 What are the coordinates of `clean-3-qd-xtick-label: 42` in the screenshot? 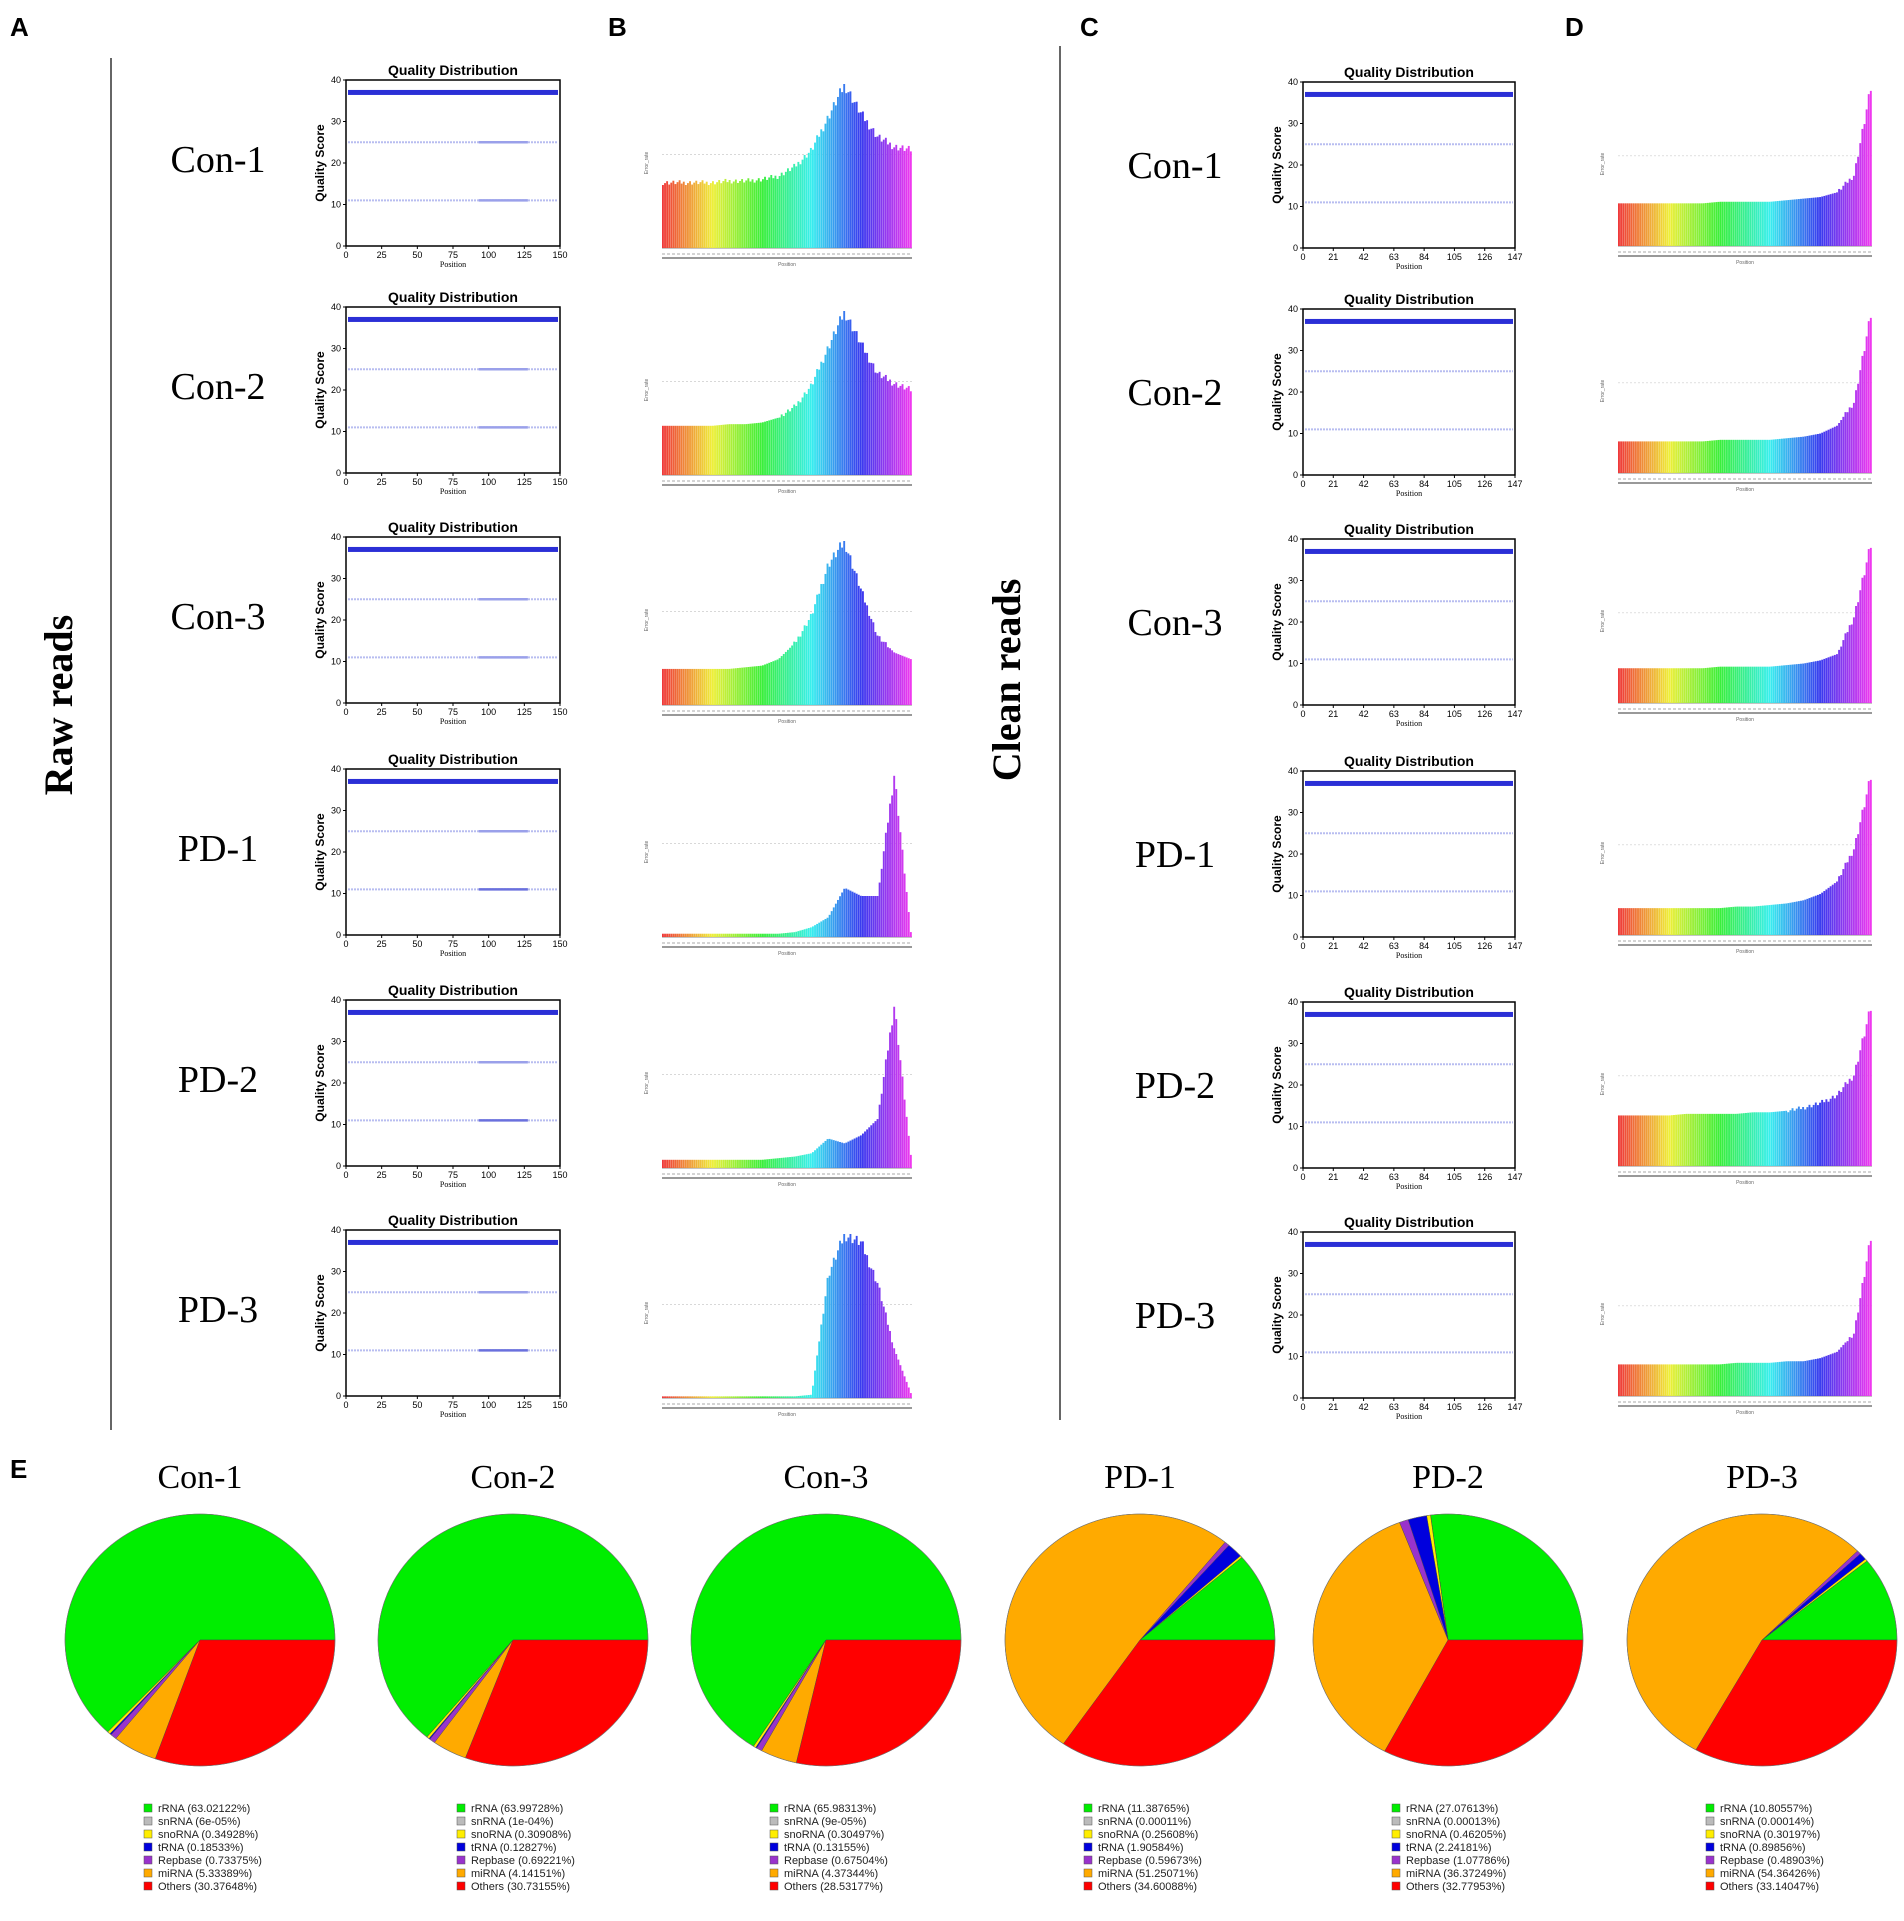 It's located at (1364, 946).